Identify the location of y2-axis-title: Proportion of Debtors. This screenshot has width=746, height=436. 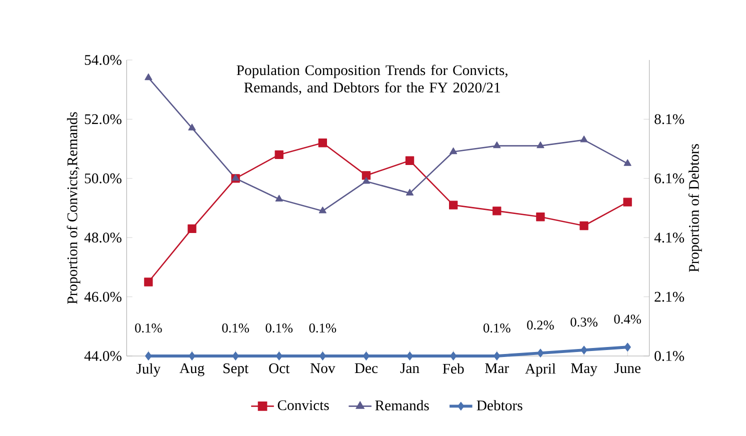
(695, 208).